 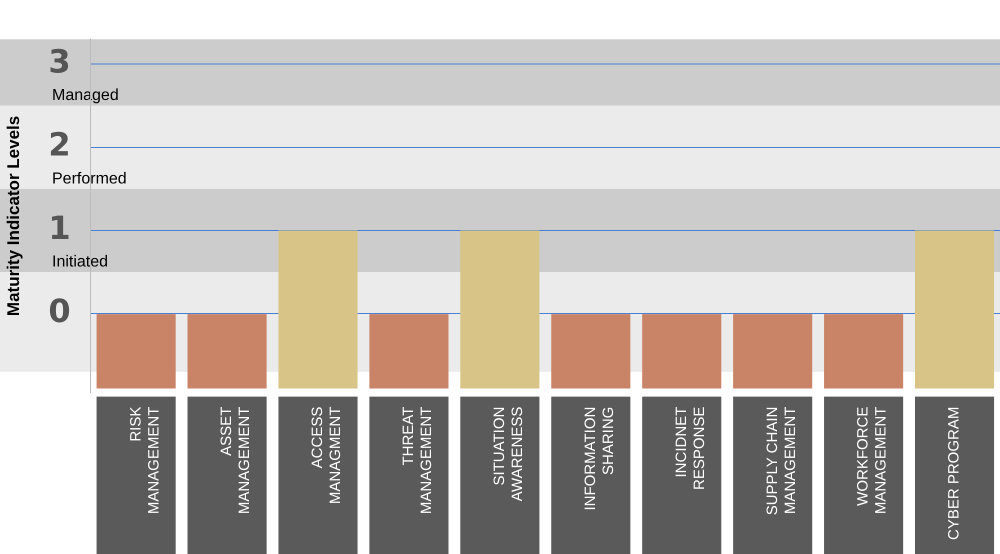 What do you see at coordinates (418, 460) in the screenshot?
I see `x-tick-label: THREAT MANAGEMENT` at bounding box center [418, 460].